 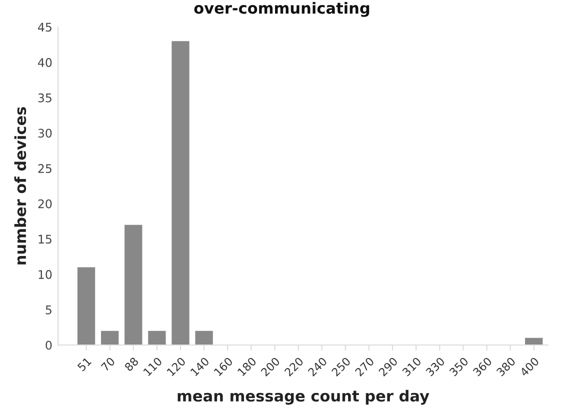 What do you see at coordinates (45, 168) in the screenshot?
I see `y-tick-label: 25` at bounding box center [45, 168].